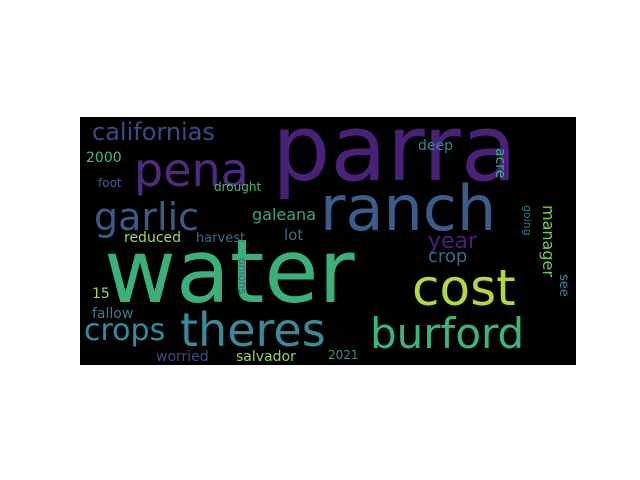 This screenshot has width=640, height=480. What do you see at coordinates (464, 288) in the screenshot?
I see `word-cost: cost` at bounding box center [464, 288].